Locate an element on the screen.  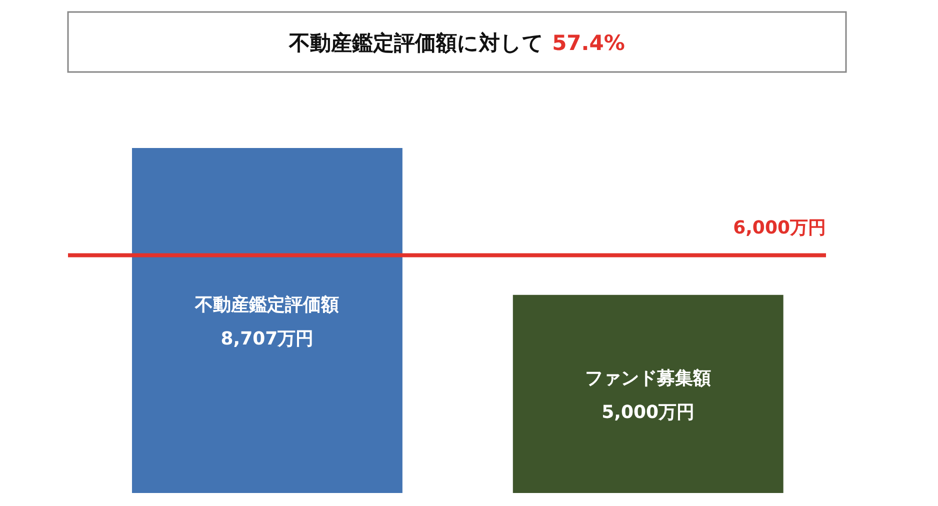
ref-line-label: 6,000万円 is located at coordinates (779, 227).